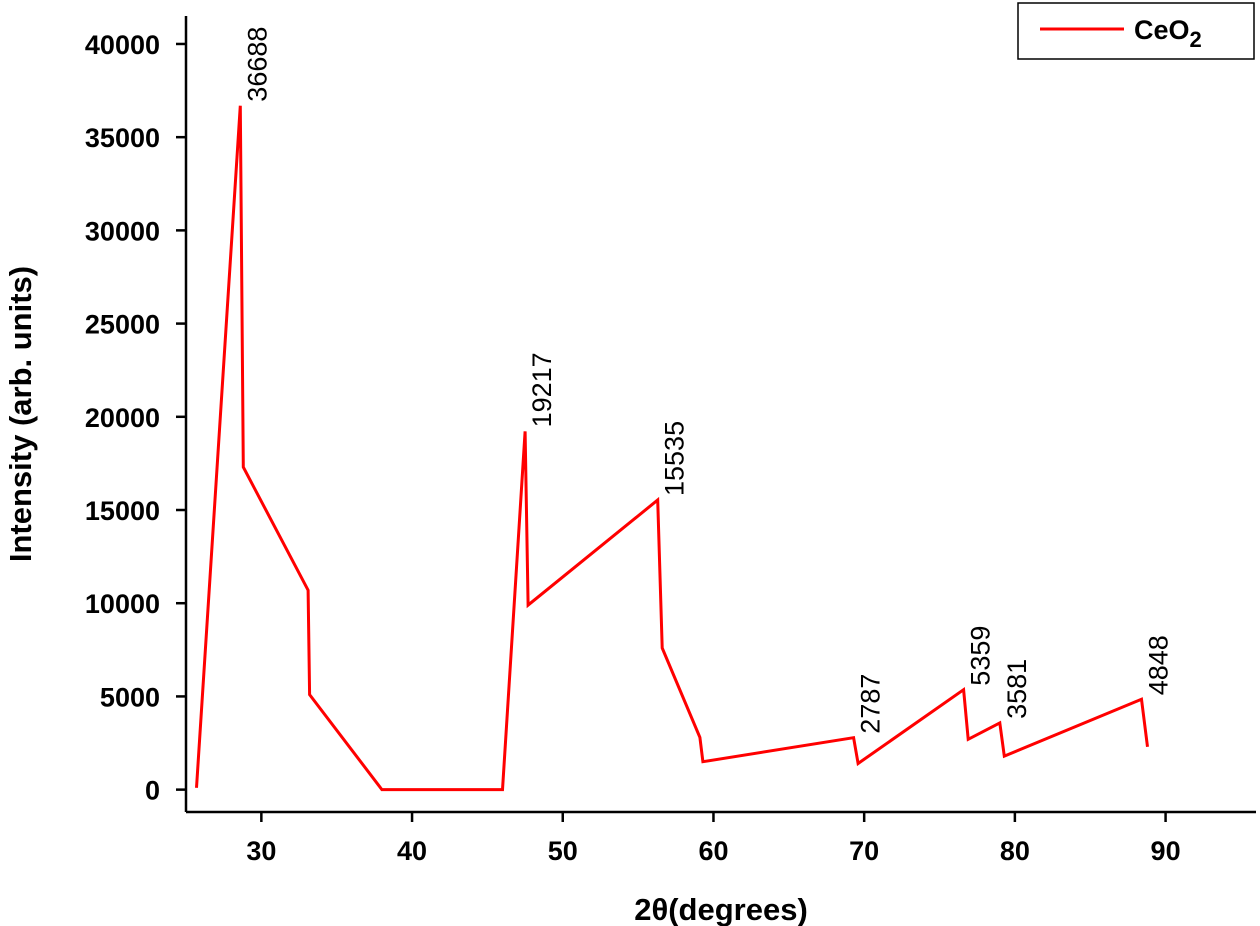  Describe the element at coordinates (864, 851) in the screenshot. I see `x-tick-label: 70` at that location.